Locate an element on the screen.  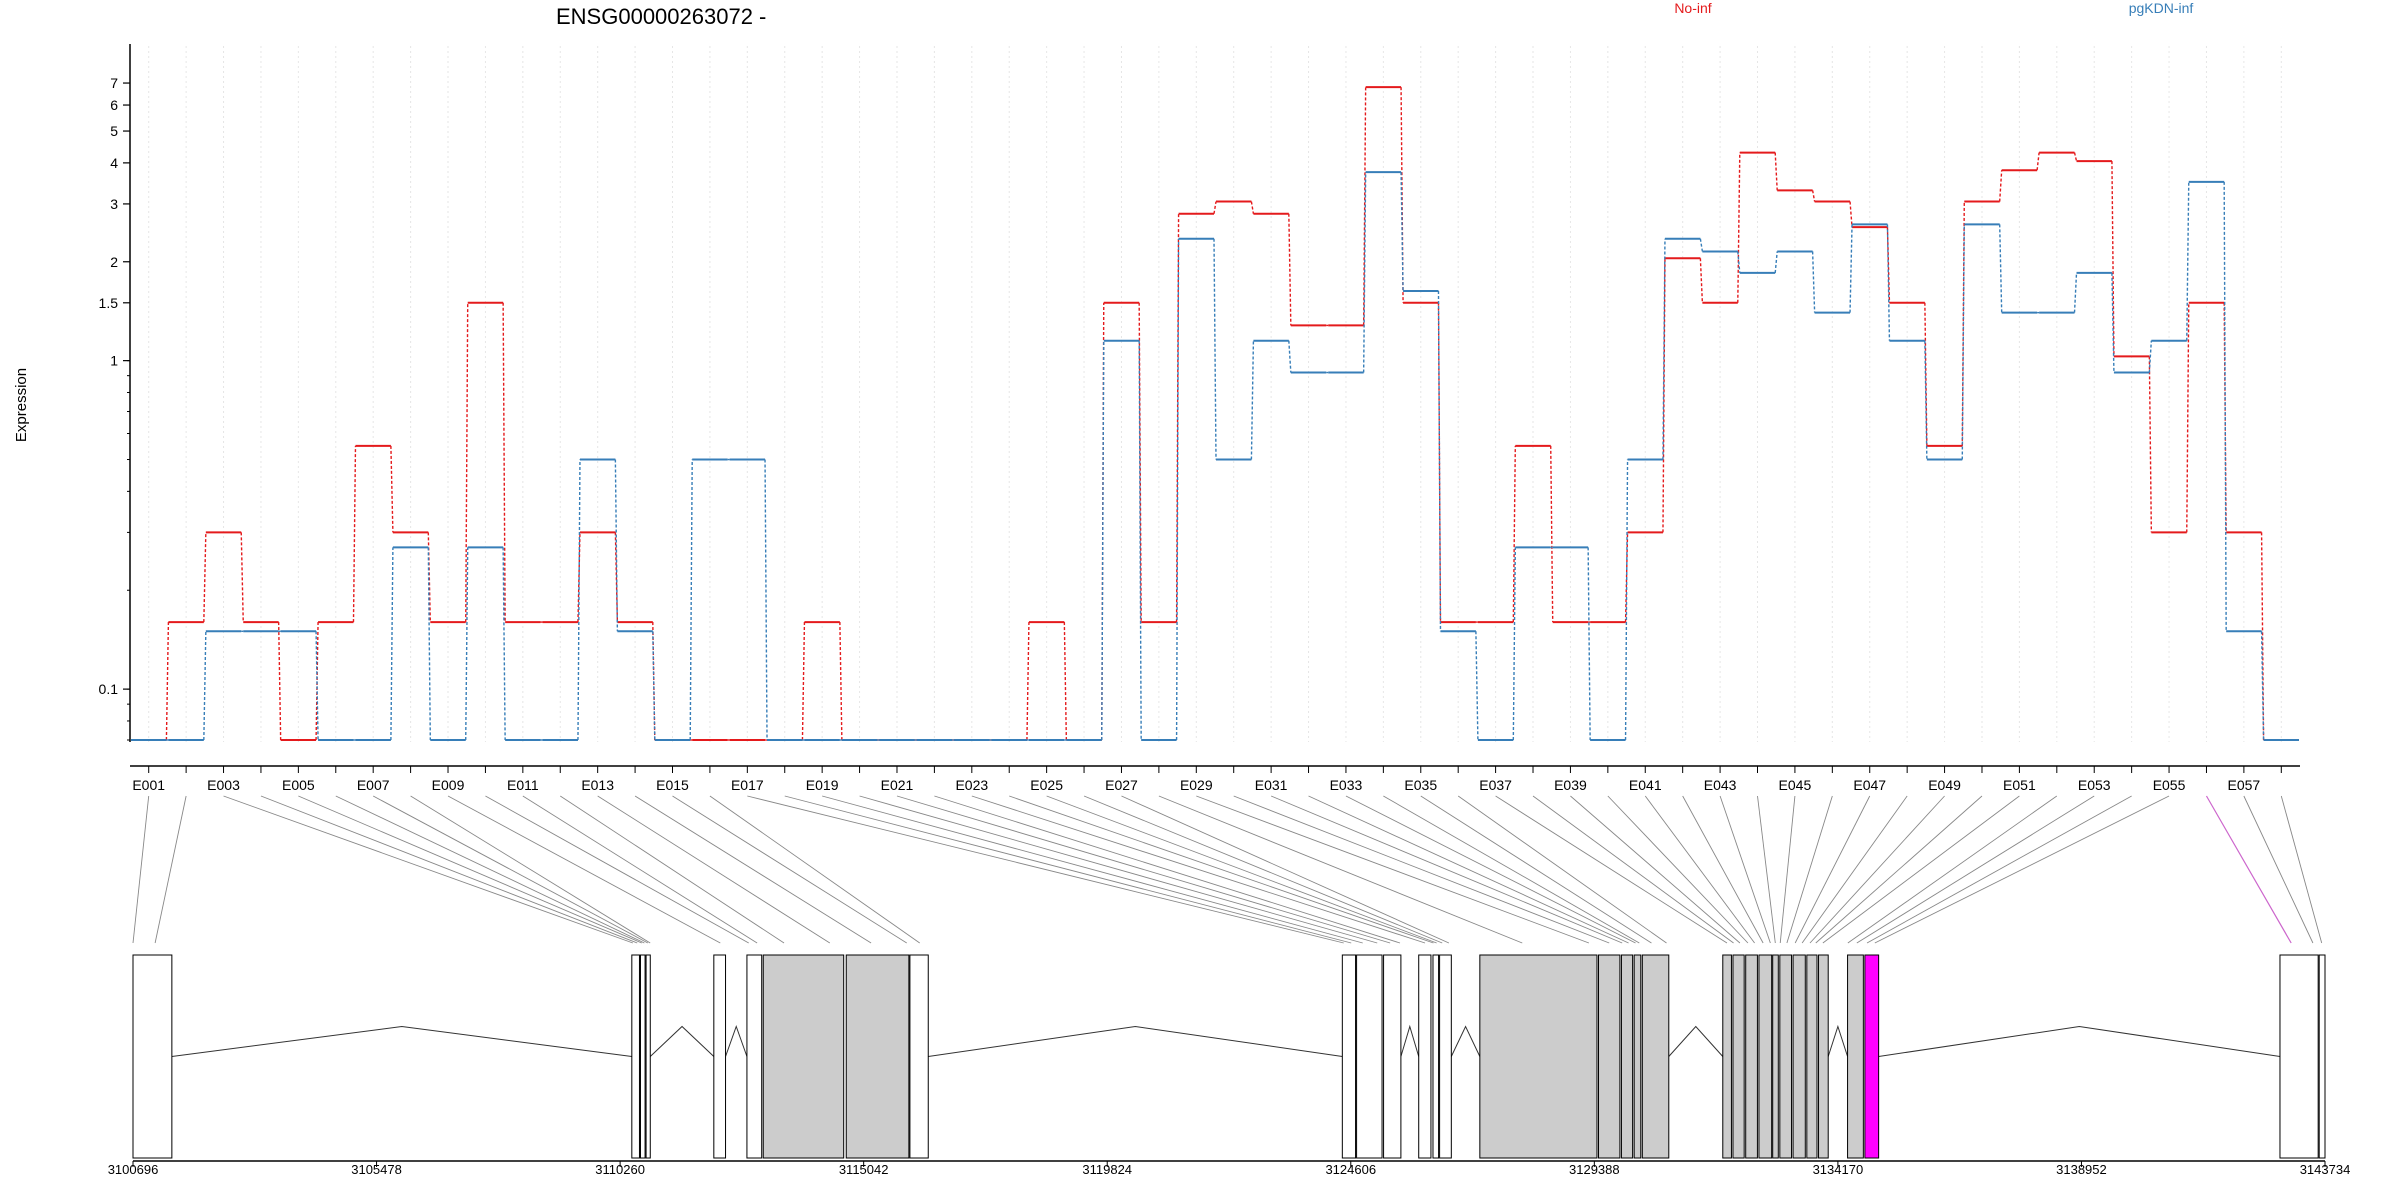
x-tick-label: E023 is located at coordinates (971, 785).